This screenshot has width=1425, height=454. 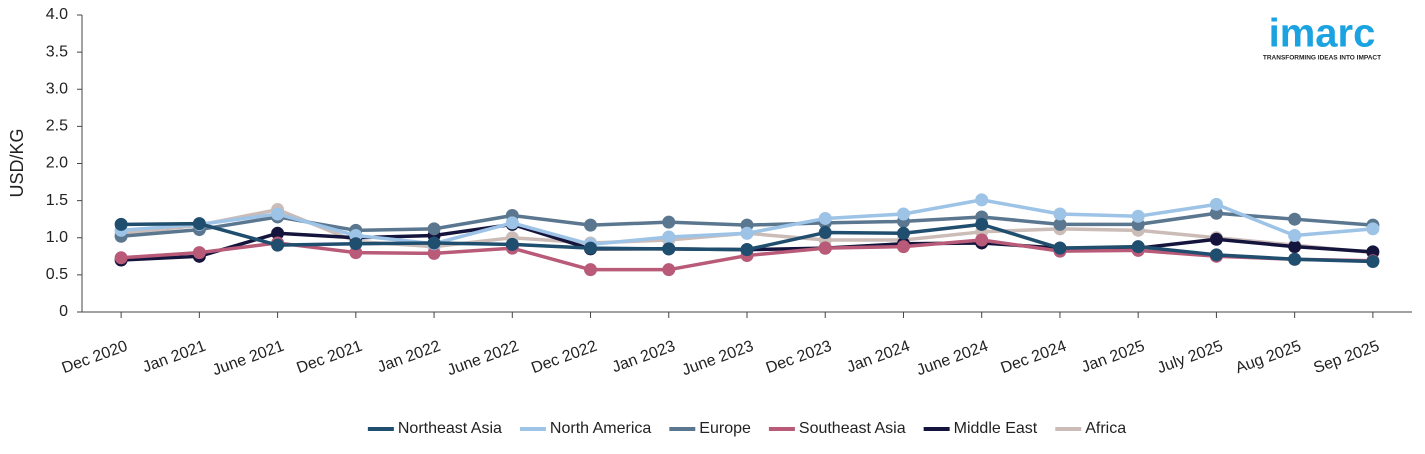 I want to click on x-tick-label: Jan 2021, so click(x=174, y=357).